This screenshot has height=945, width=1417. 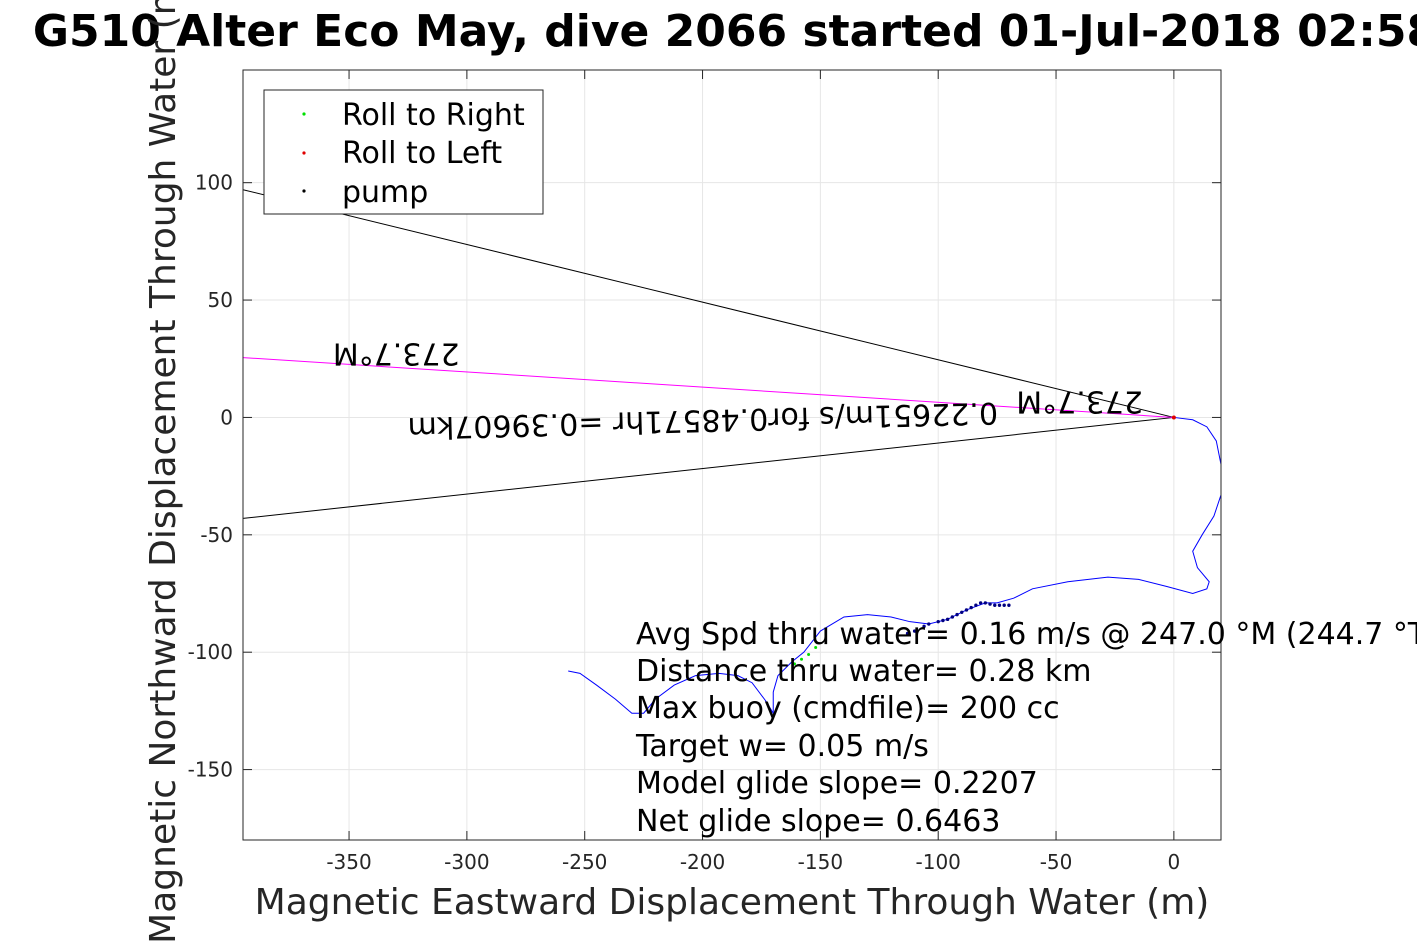 What do you see at coordinates (837, 783) in the screenshot?
I see `stats-model-glide: Model glide slope= 0.2207` at bounding box center [837, 783].